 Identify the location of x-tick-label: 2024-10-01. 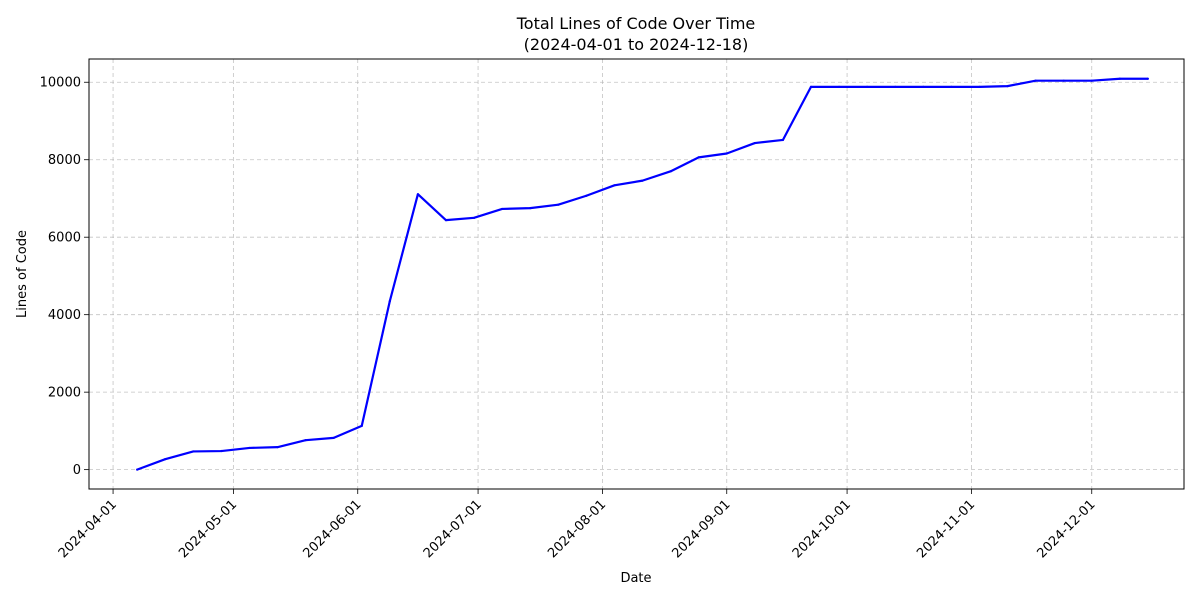
(822, 529).